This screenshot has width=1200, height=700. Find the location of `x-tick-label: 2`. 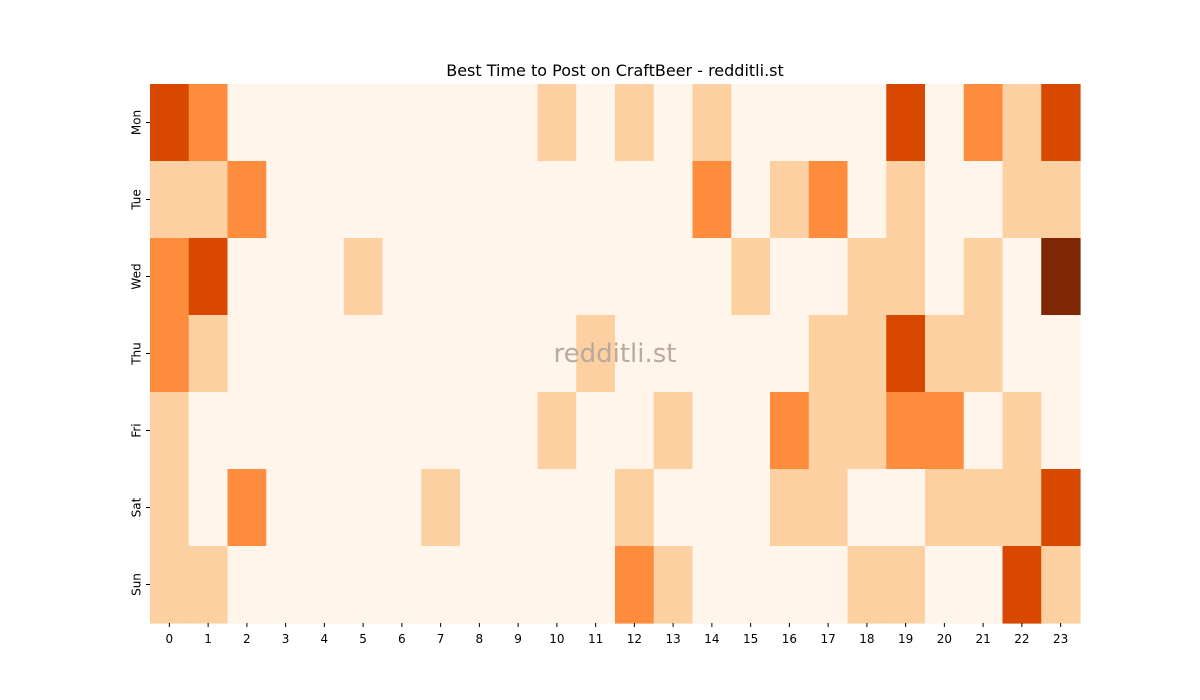

x-tick-label: 2 is located at coordinates (247, 639).